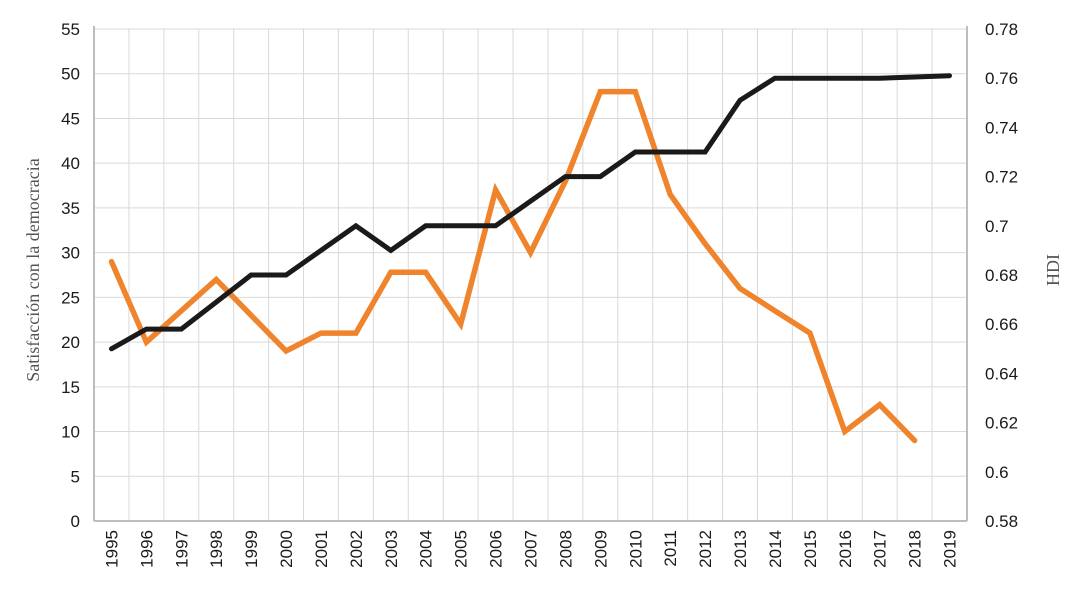  What do you see at coordinates (997, 226) in the screenshot?
I see `right-tick-label: 0.7` at bounding box center [997, 226].